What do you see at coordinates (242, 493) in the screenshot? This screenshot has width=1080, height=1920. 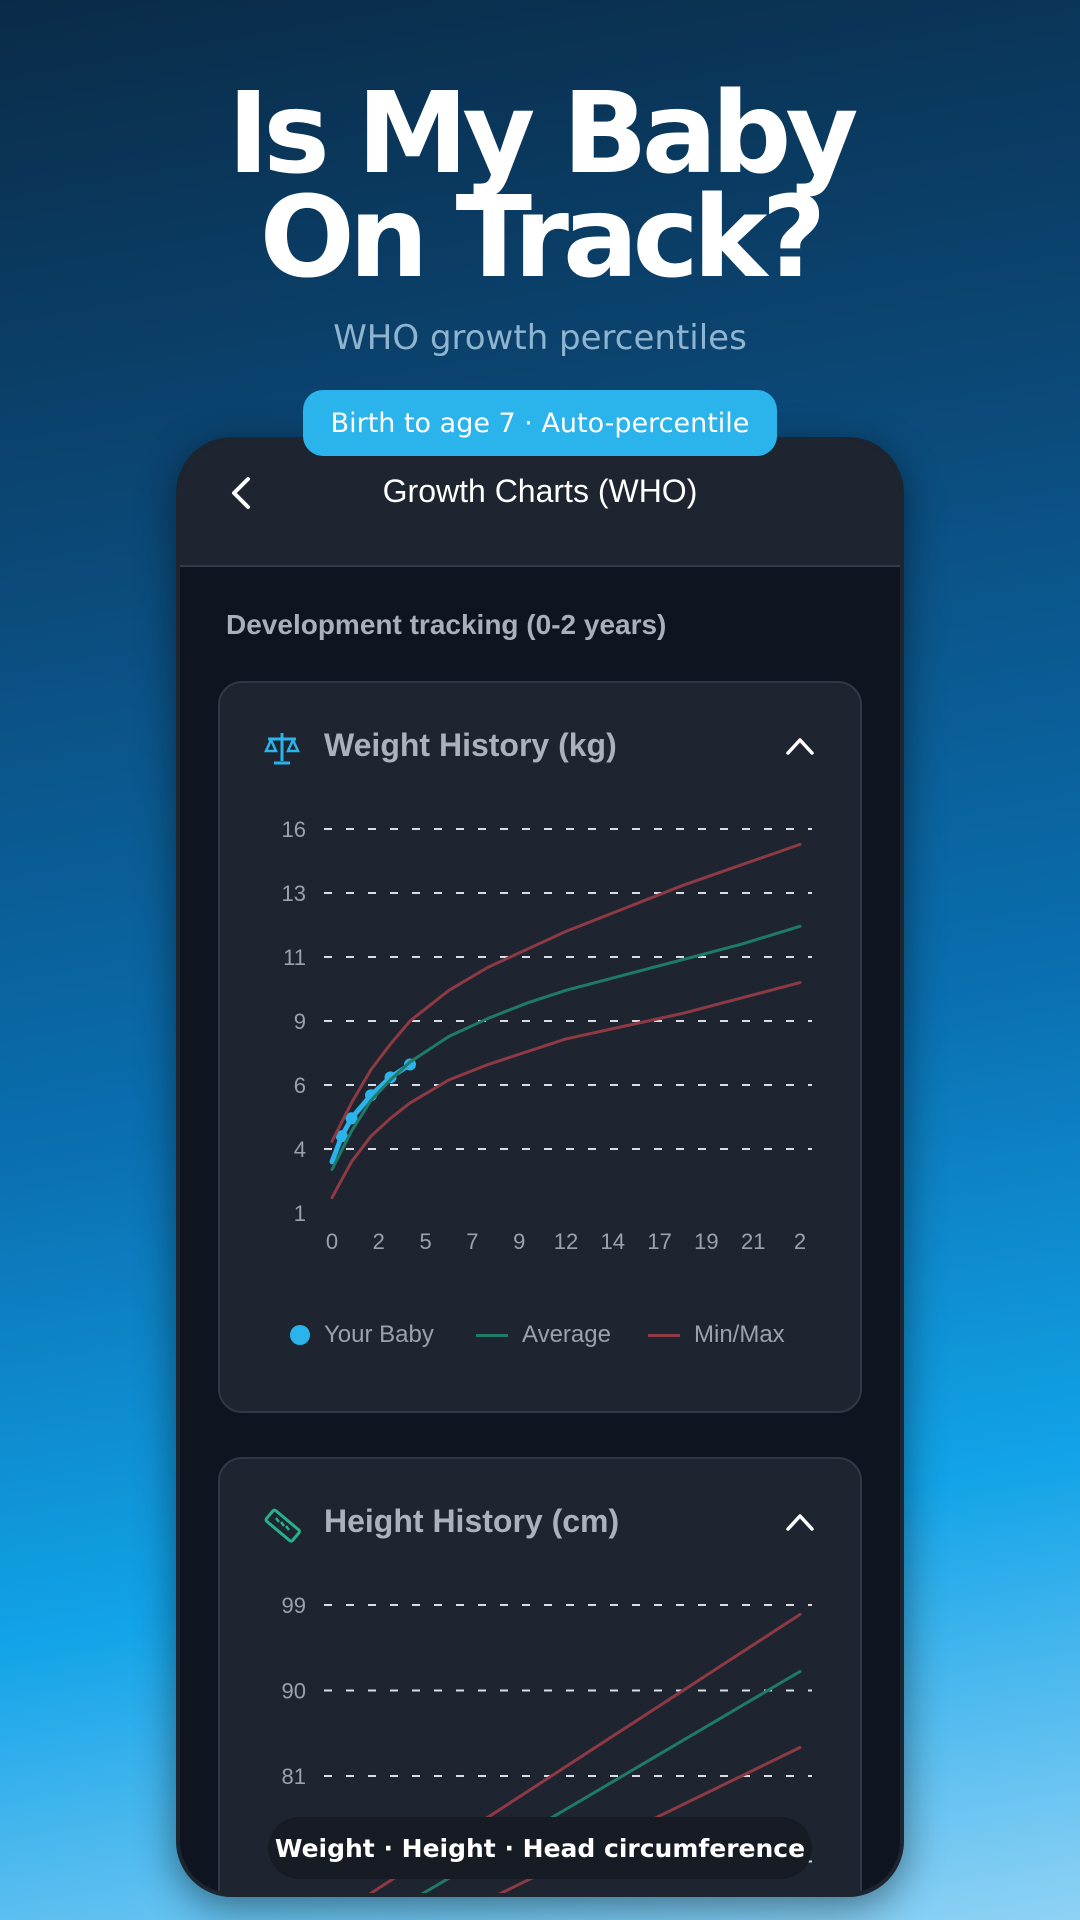 I see `back-arrow-icon` at bounding box center [242, 493].